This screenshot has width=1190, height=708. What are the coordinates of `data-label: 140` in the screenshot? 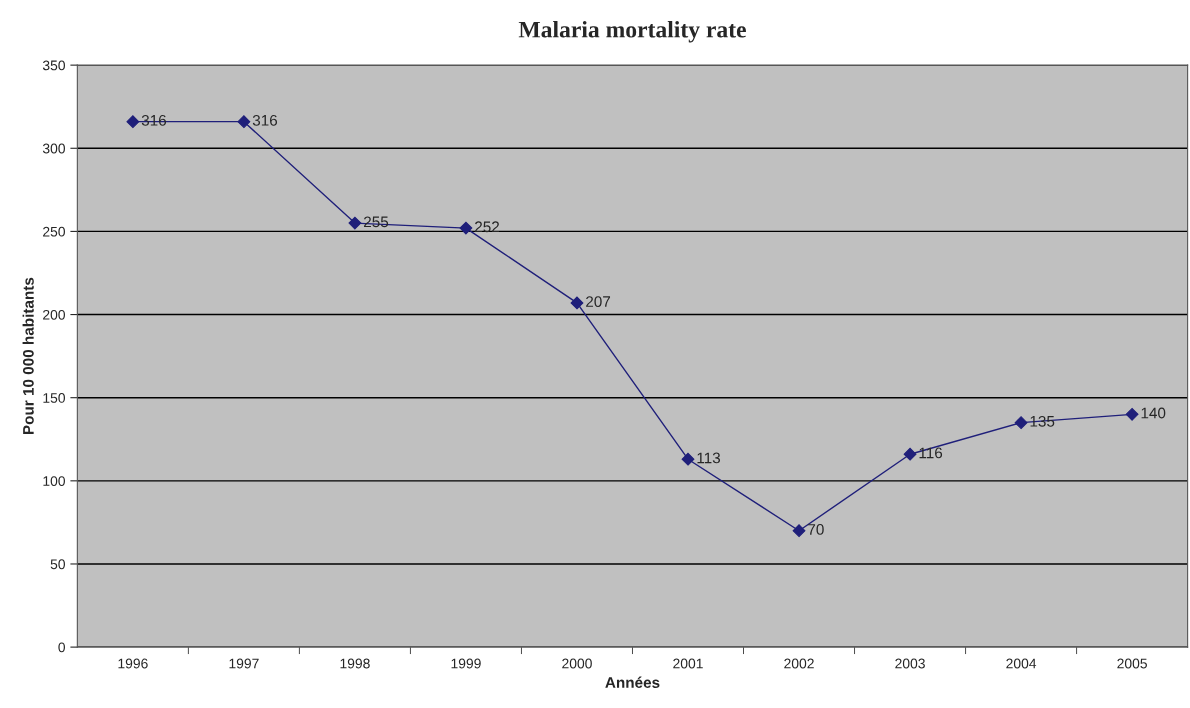 It's located at (1153, 413).